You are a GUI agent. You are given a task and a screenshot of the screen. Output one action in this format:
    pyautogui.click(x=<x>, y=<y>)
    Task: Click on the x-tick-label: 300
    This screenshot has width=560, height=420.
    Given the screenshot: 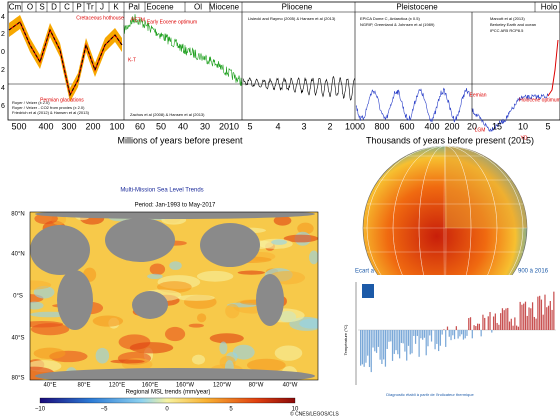 What is the action you would take?
    pyautogui.click(x=68, y=126)
    